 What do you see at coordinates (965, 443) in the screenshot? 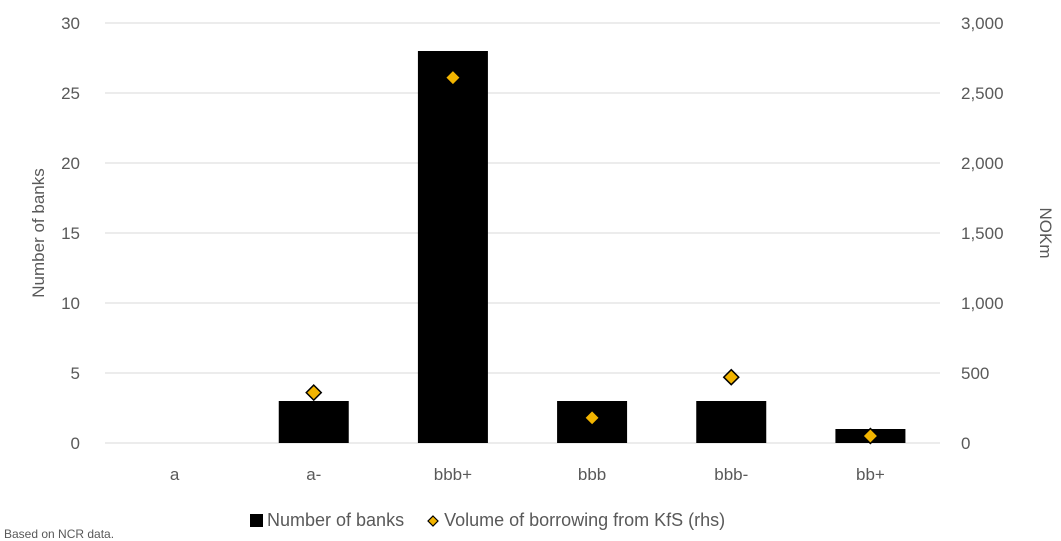
I see `y2-tick-label: 0` at bounding box center [965, 443].